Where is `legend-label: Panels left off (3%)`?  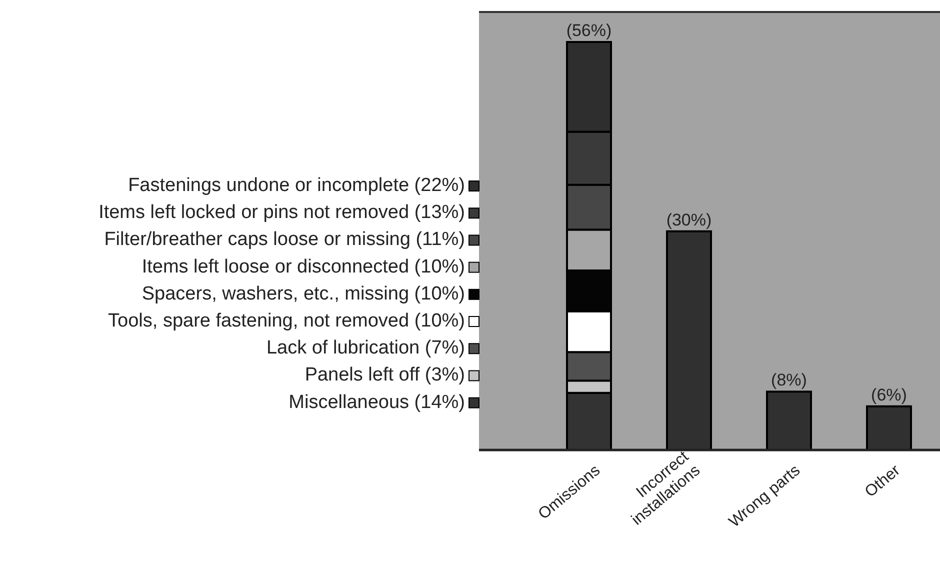
legend-label: Panels left off (3%) is located at coordinates (384, 375).